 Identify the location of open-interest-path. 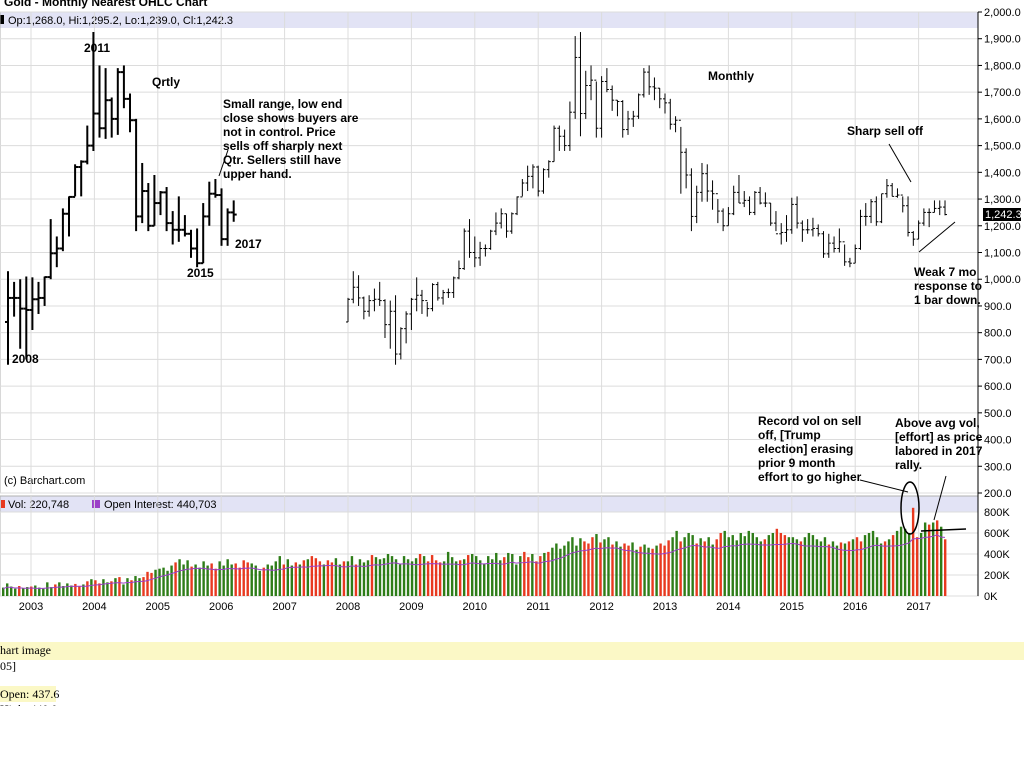
(474, 562).